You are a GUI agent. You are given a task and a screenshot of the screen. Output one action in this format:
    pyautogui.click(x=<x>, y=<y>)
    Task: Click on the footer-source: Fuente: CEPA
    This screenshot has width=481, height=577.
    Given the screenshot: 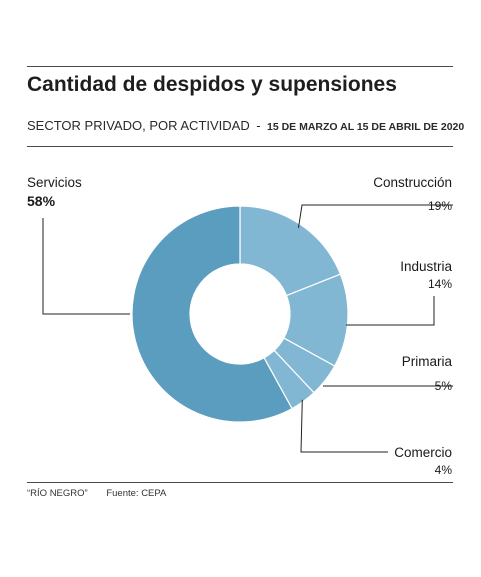 What is the action you would take?
    pyautogui.click(x=136, y=493)
    